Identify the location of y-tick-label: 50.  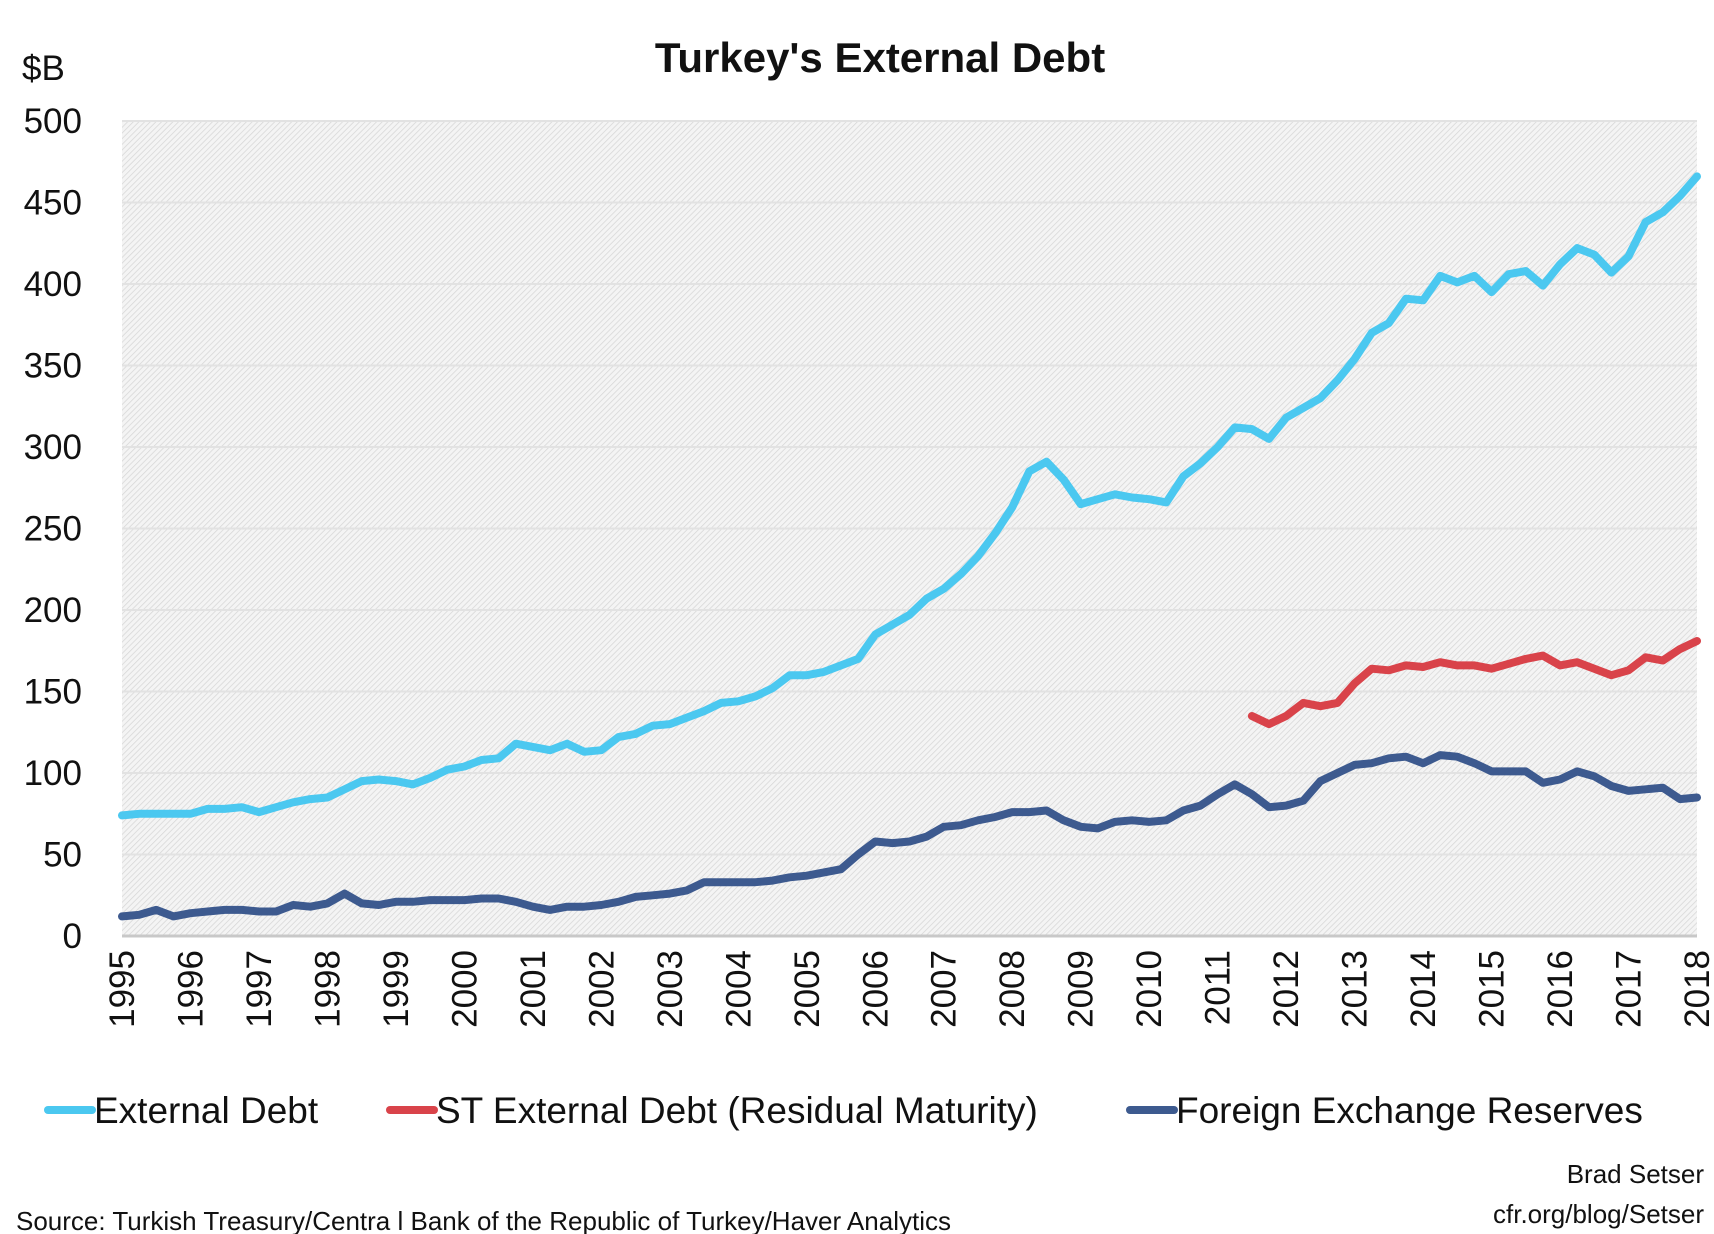
(62, 855).